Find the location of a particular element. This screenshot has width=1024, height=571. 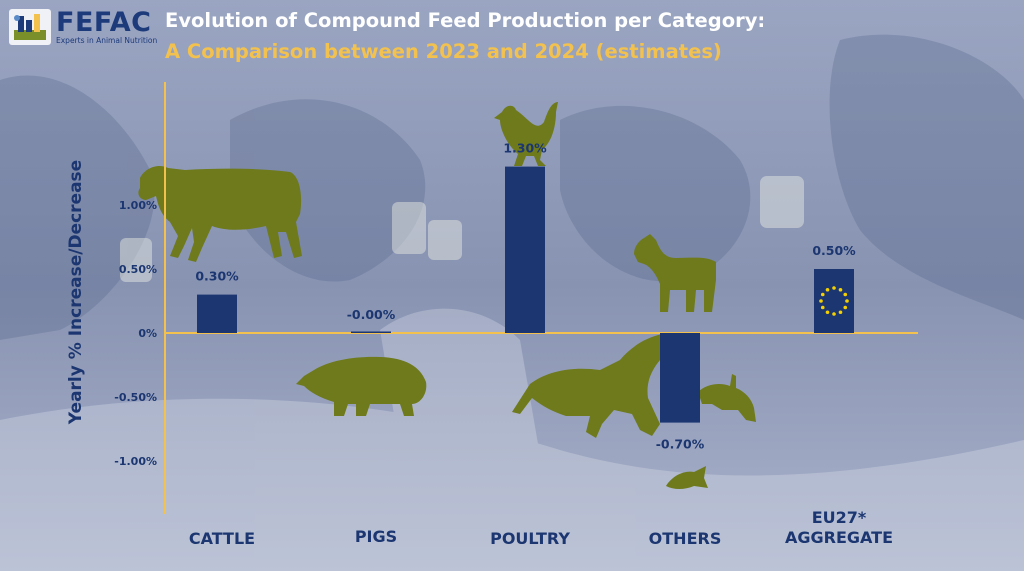

bar-poultry is located at coordinates (525, 249).